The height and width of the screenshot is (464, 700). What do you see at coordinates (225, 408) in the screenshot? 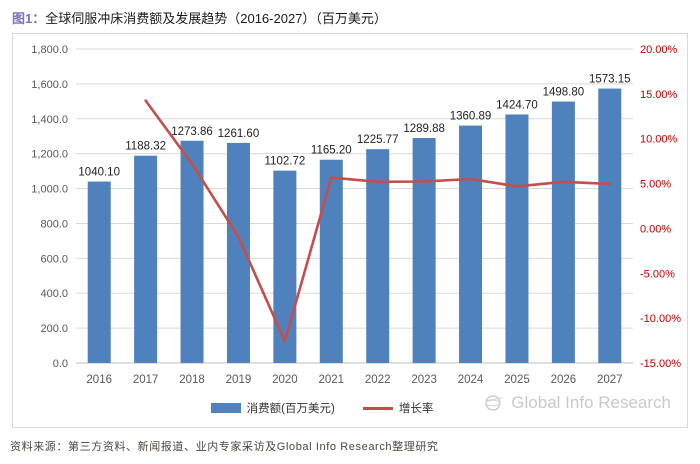
I see `legend-bar-swatch` at bounding box center [225, 408].